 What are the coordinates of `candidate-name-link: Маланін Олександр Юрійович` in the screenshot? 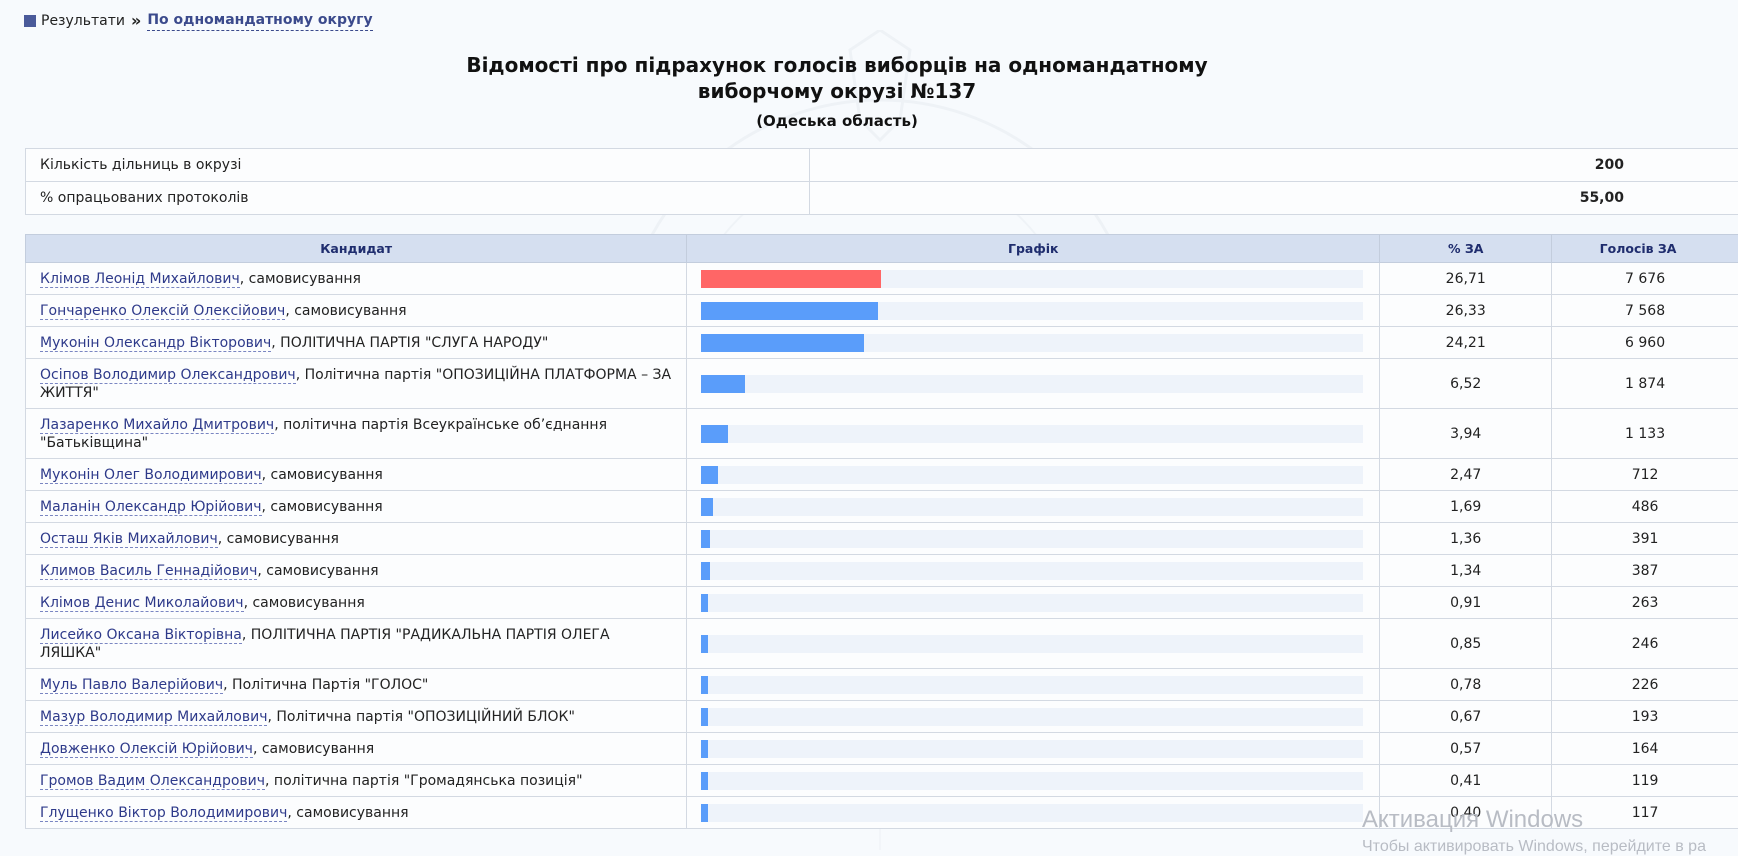 It's located at (151, 507).